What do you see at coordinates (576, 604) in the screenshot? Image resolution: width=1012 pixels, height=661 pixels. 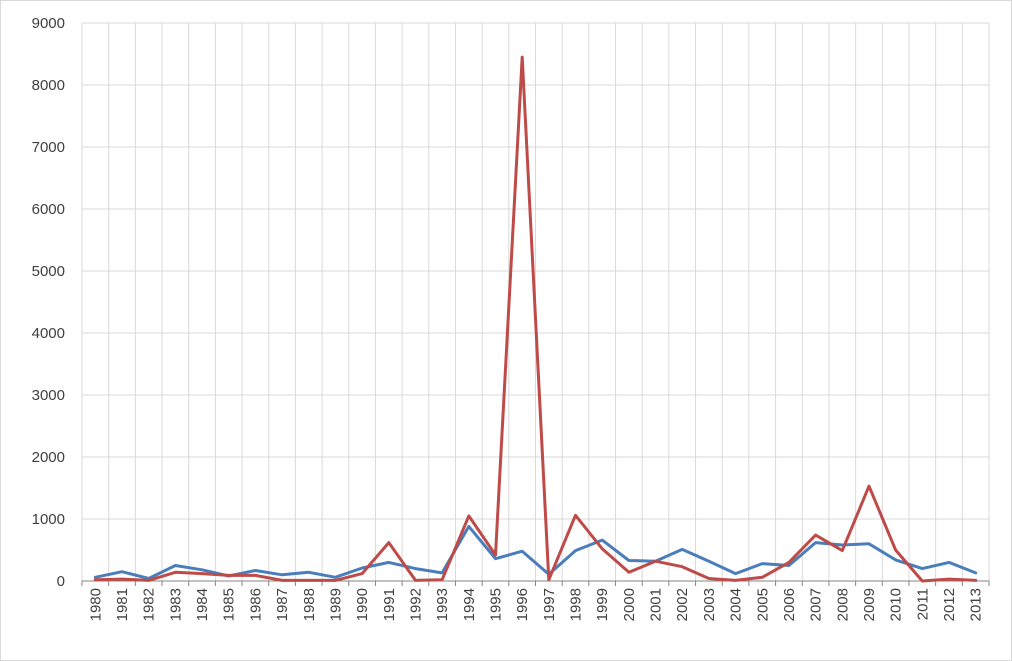 I see `x-tick-label: 1998` at bounding box center [576, 604].